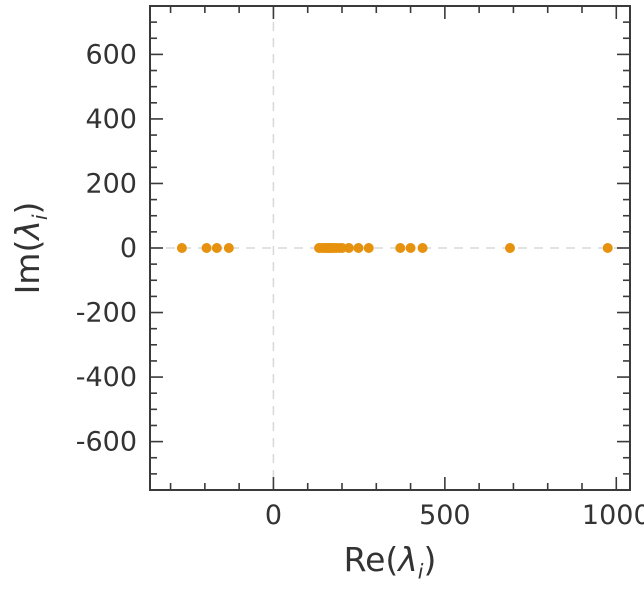 This screenshot has width=644, height=600. I want to click on y-tick-label: 600, so click(111, 54).